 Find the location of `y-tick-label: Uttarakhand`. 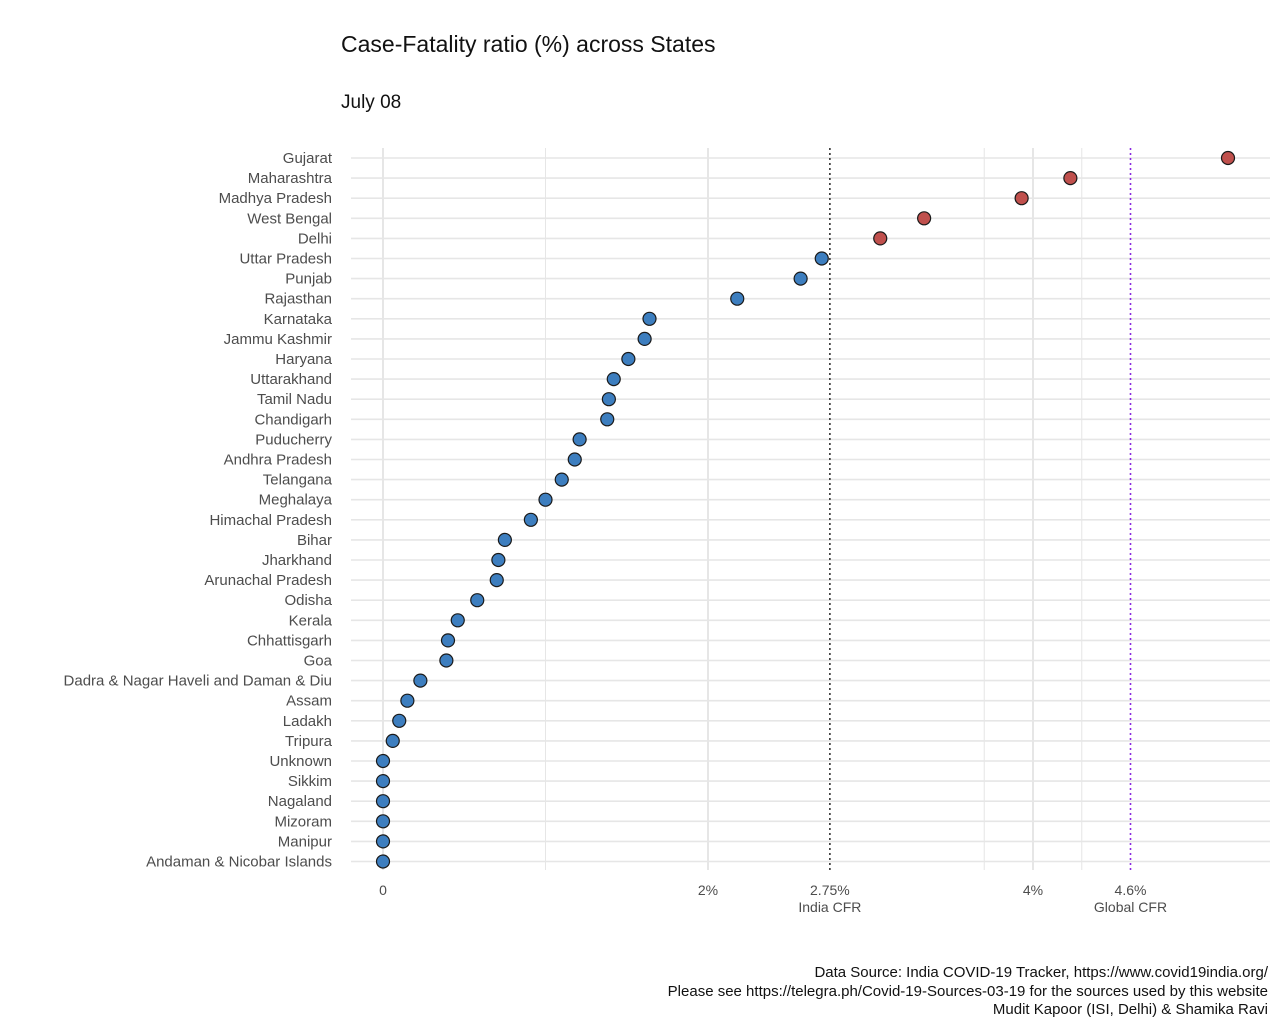

y-tick-label: Uttarakhand is located at coordinates (291, 379).